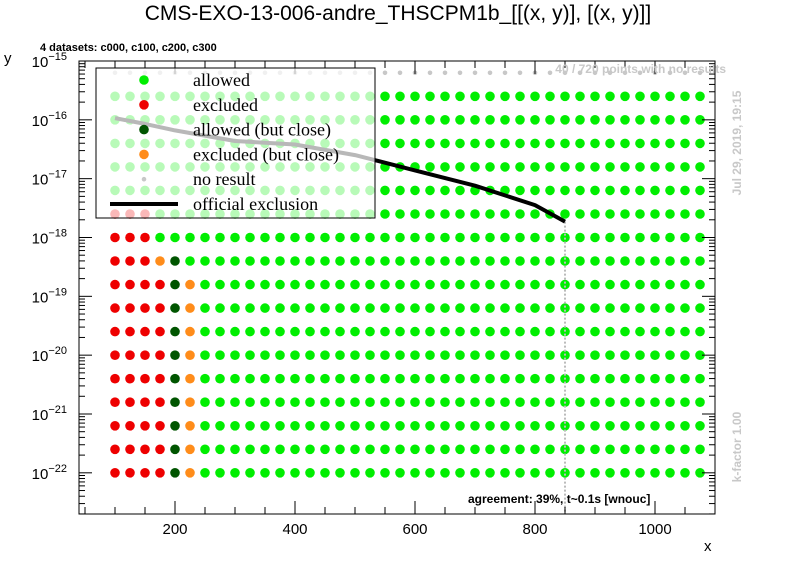 The width and height of the screenshot is (796, 572). I want to click on grid-point-cok, so click(175, 426).